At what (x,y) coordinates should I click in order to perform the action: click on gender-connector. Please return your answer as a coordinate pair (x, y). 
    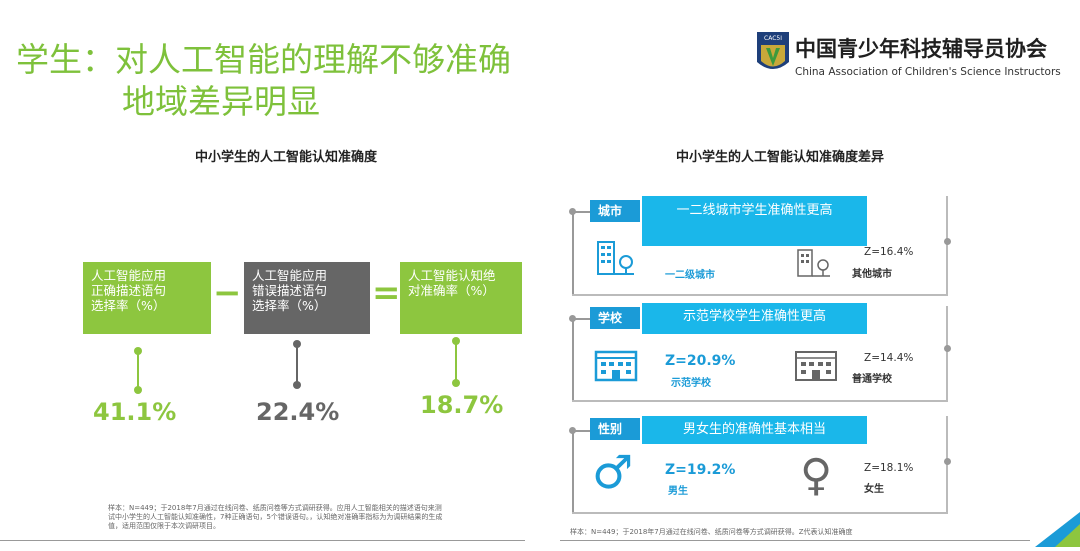
    Looking at the image, I should click on (582, 431).